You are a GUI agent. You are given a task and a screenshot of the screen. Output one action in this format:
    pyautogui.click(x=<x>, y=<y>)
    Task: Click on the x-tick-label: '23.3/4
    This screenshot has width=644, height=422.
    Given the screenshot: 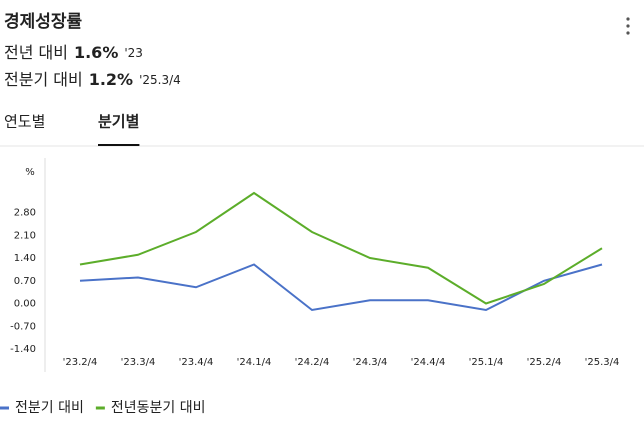 What is the action you would take?
    pyautogui.click(x=138, y=362)
    